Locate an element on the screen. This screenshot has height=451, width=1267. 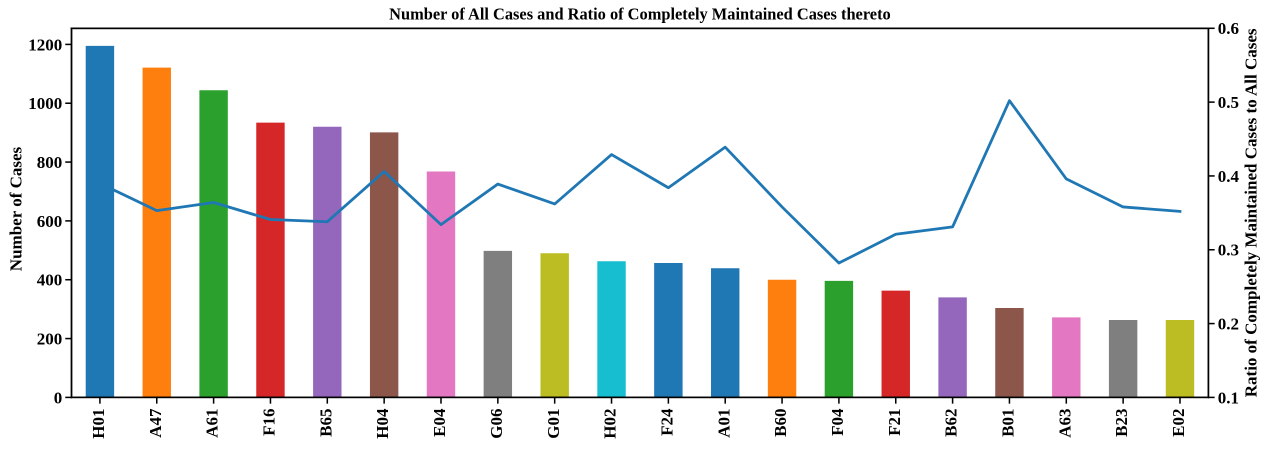
svg-text: A47 is located at coordinates (155, 423).